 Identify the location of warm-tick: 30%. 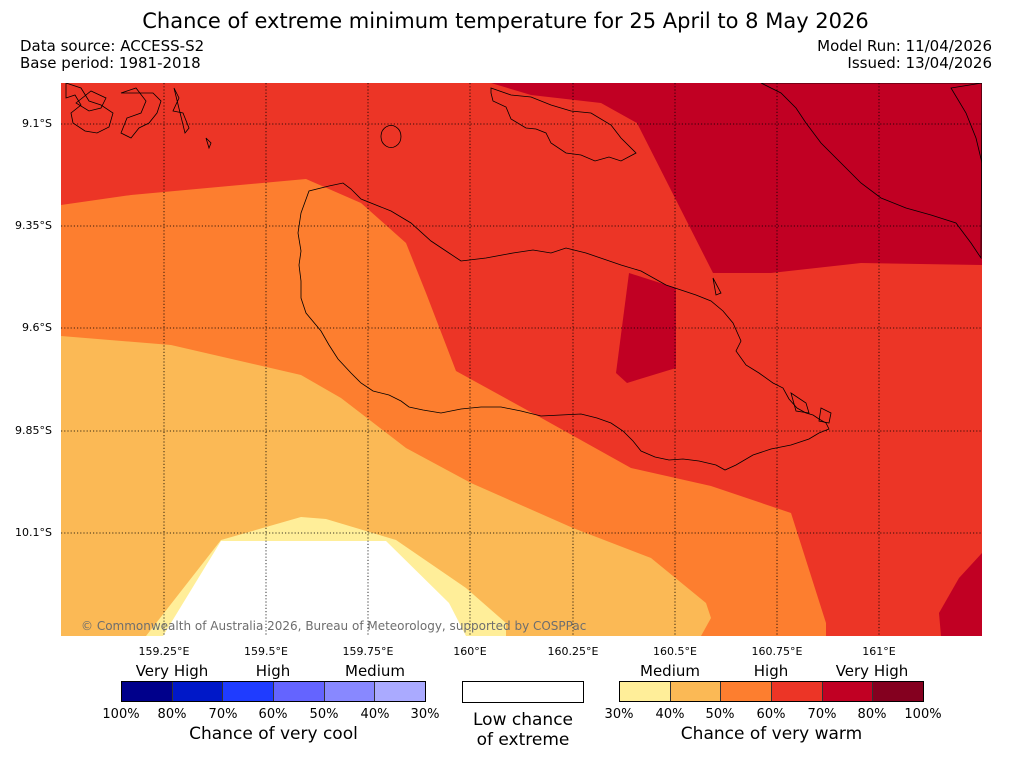
(619, 714).